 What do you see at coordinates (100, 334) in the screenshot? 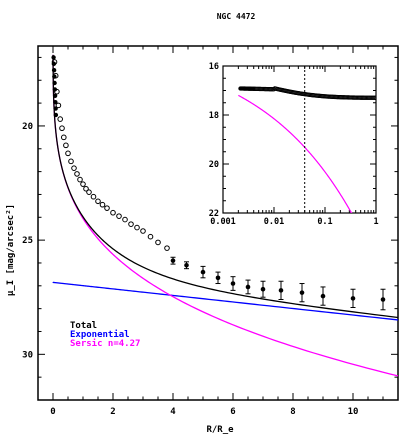
I see `legend-exponential: Exponential` at bounding box center [100, 334].